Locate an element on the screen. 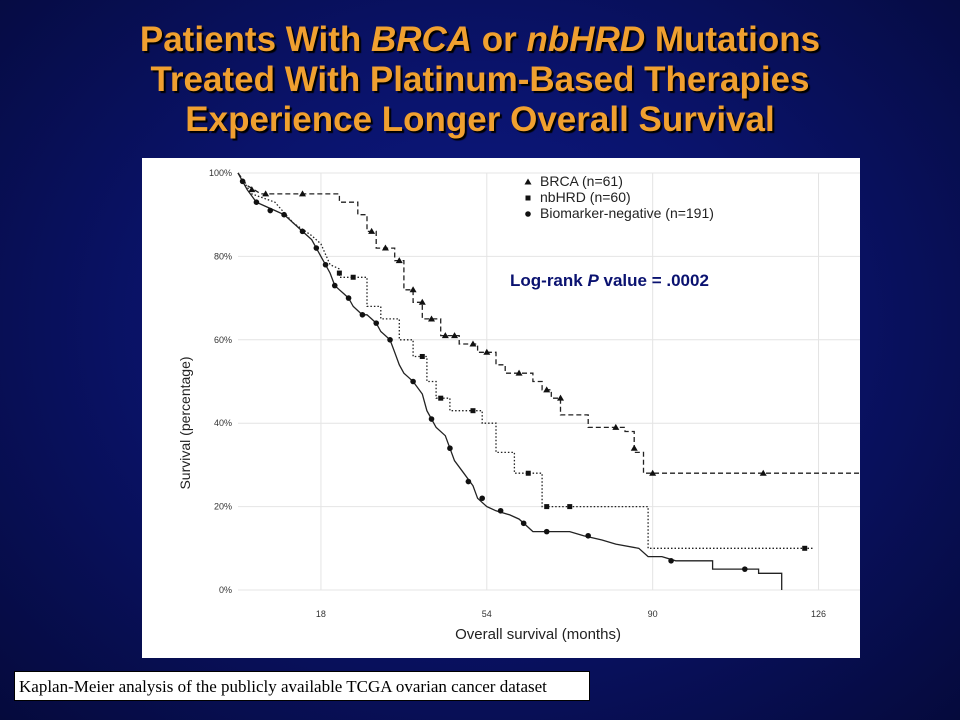 The width and height of the screenshot is (960, 720). legend-label: BRCA (n=61) is located at coordinates (581, 181).